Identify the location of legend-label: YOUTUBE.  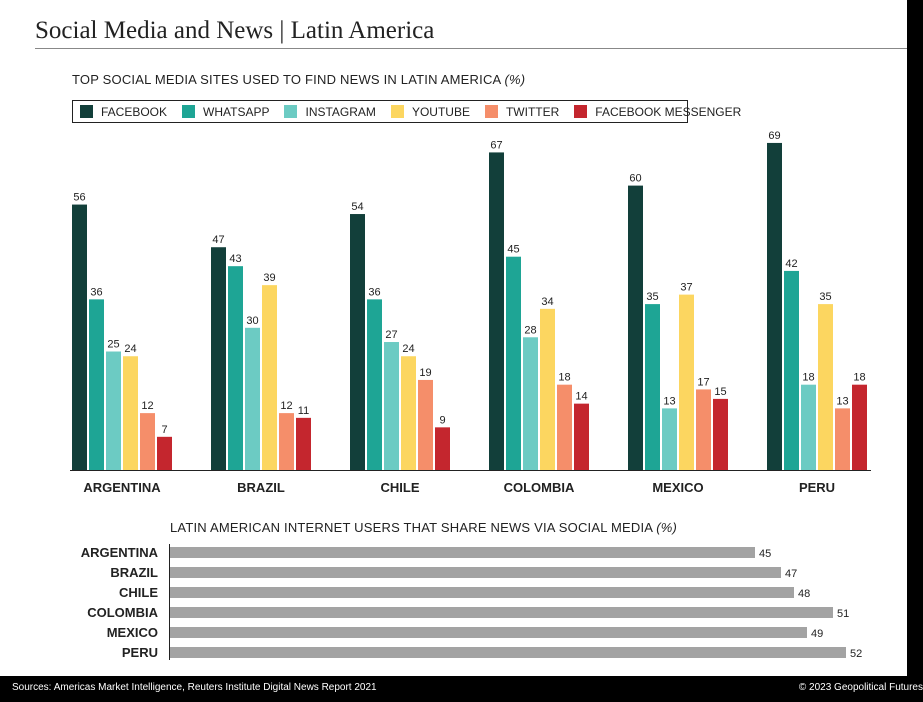
(440, 111).